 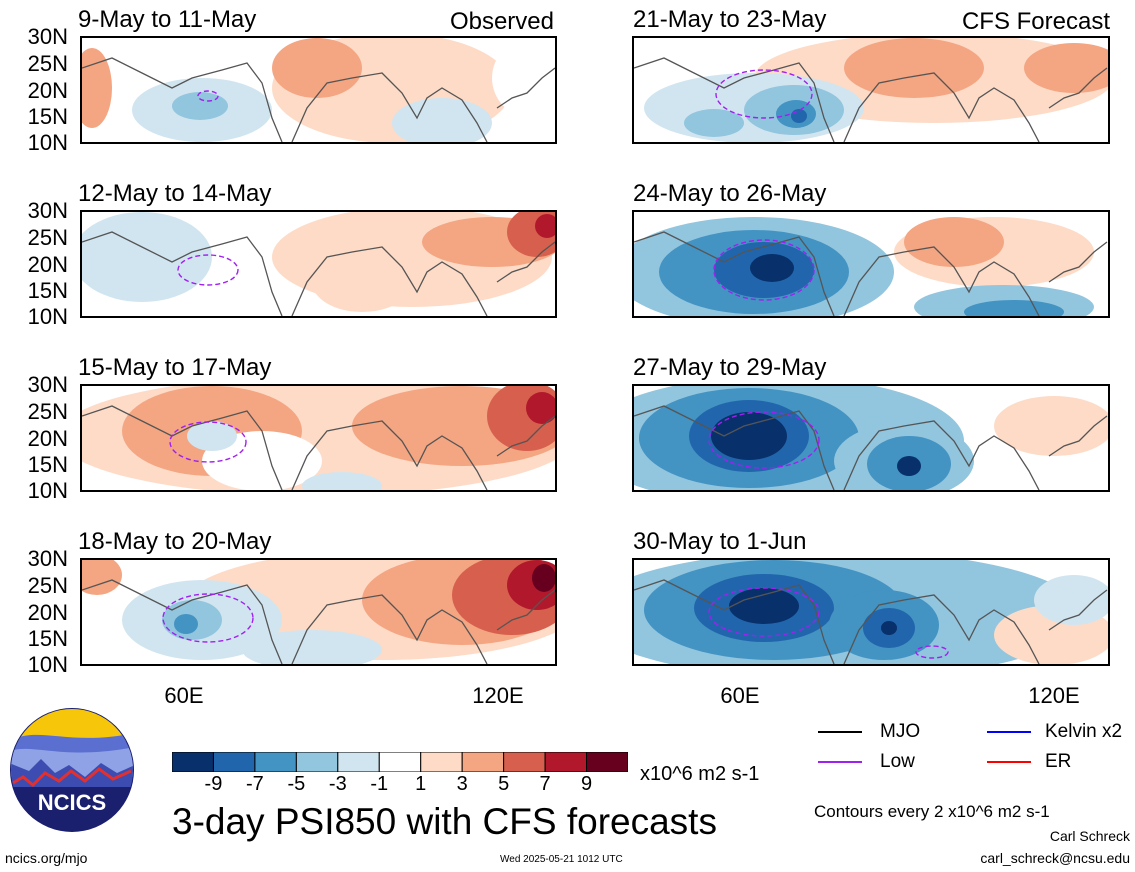 I want to click on panel-title: 12-May to 14-May, so click(x=175, y=193).